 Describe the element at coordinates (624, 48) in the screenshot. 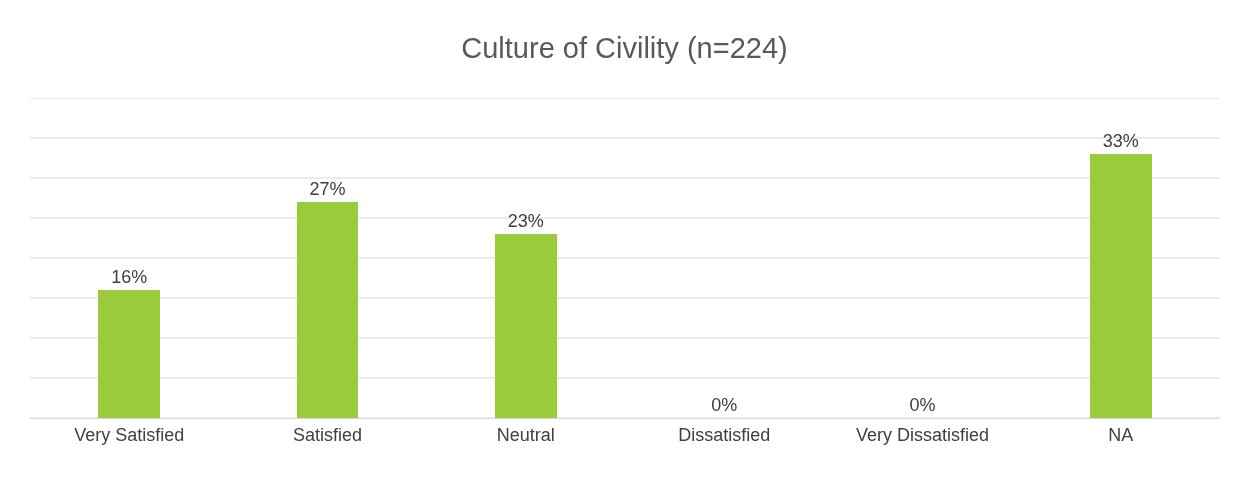

I see `chart-title: Culture of Civility (n=224)` at that location.